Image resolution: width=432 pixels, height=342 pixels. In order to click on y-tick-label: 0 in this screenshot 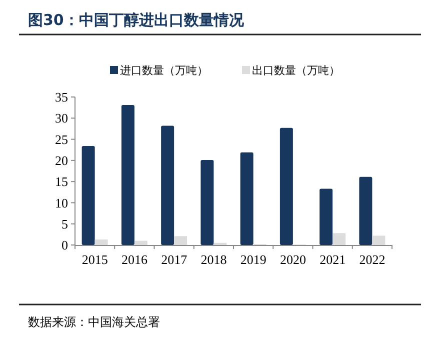, I will do `click(65, 245)`.